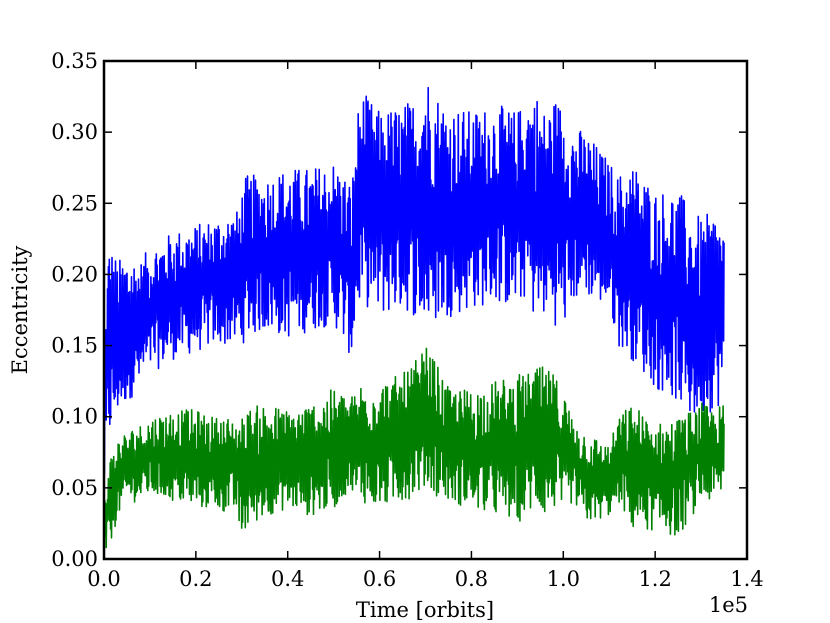 The width and height of the screenshot is (830, 623). I want to click on x-tick-label: 0.0, so click(103, 579).